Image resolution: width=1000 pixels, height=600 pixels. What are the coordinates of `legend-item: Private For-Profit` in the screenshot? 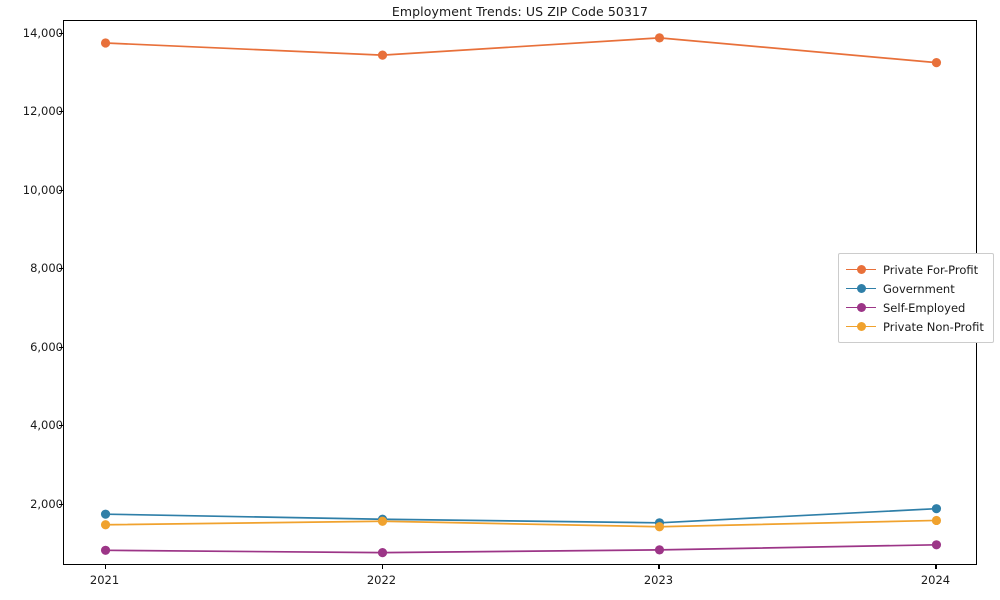 It's located at (915, 269).